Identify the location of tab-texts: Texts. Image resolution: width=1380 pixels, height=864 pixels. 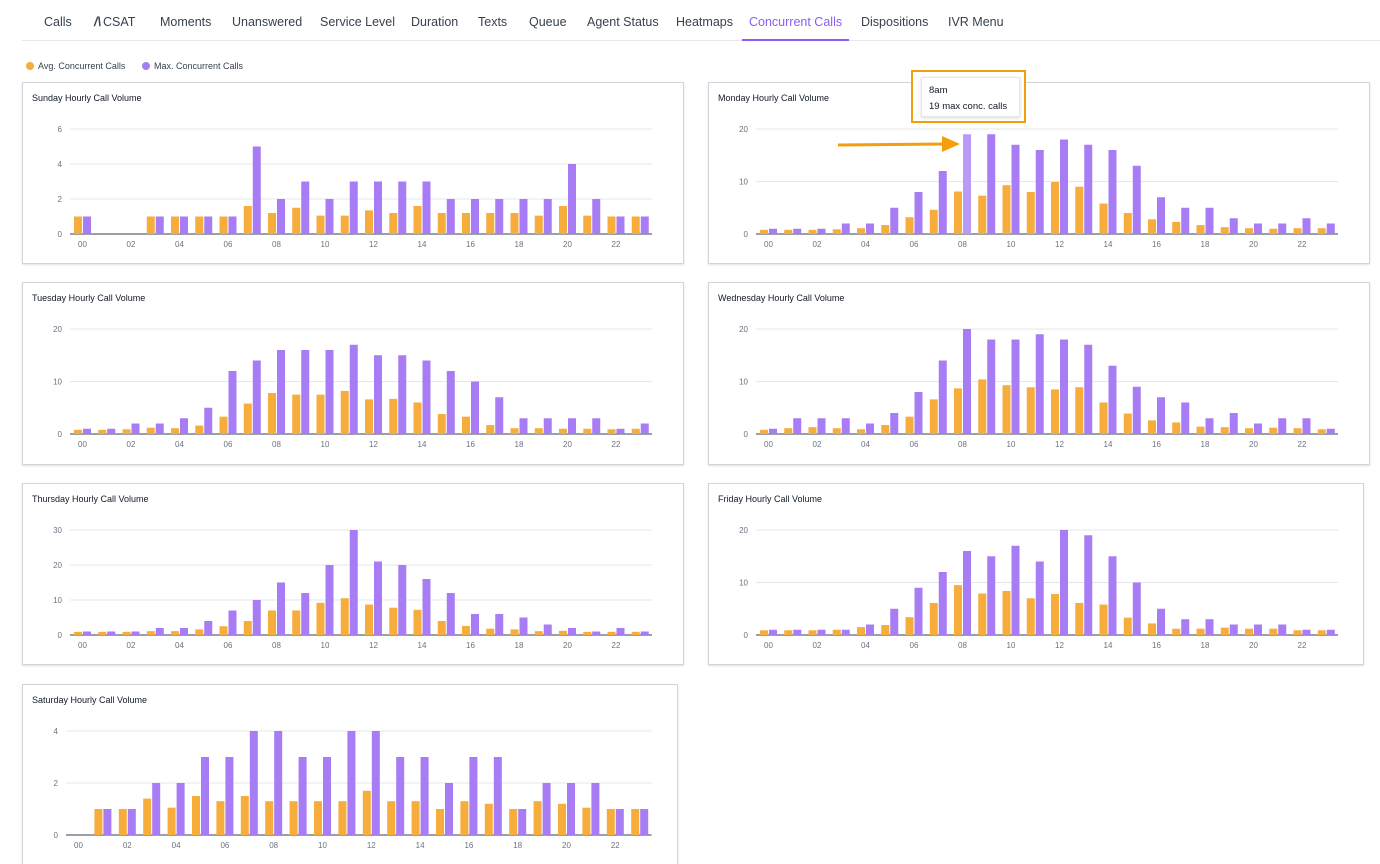
(493, 22).